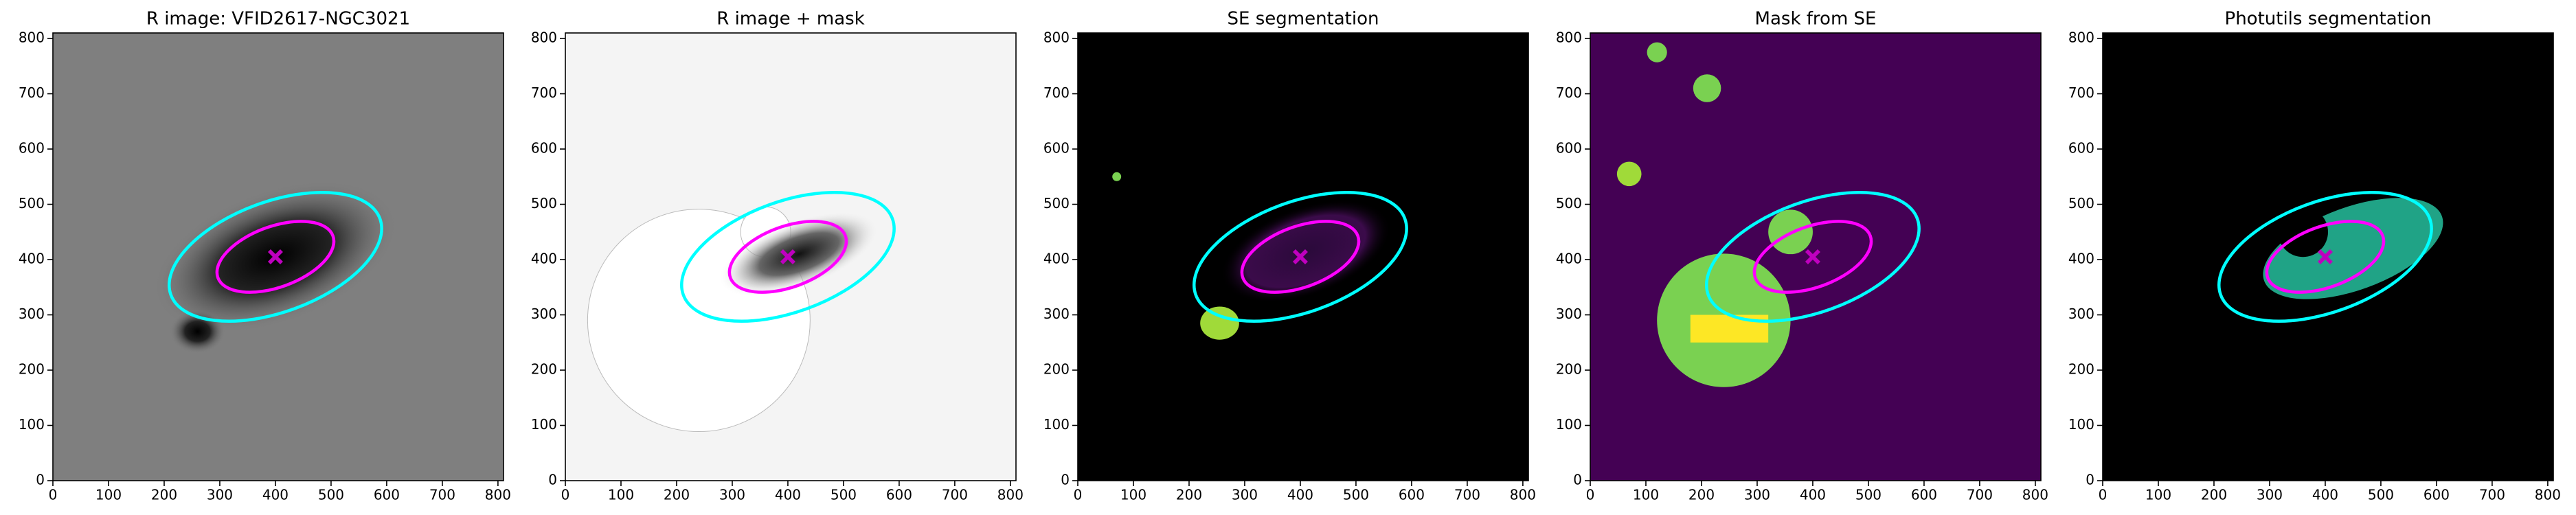 This screenshot has height=515, width=2576. What do you see at coordinates (1303, 19) in the screenshot?
I see `chart-title: SE segmentation` at bounding box center [1303, 19].